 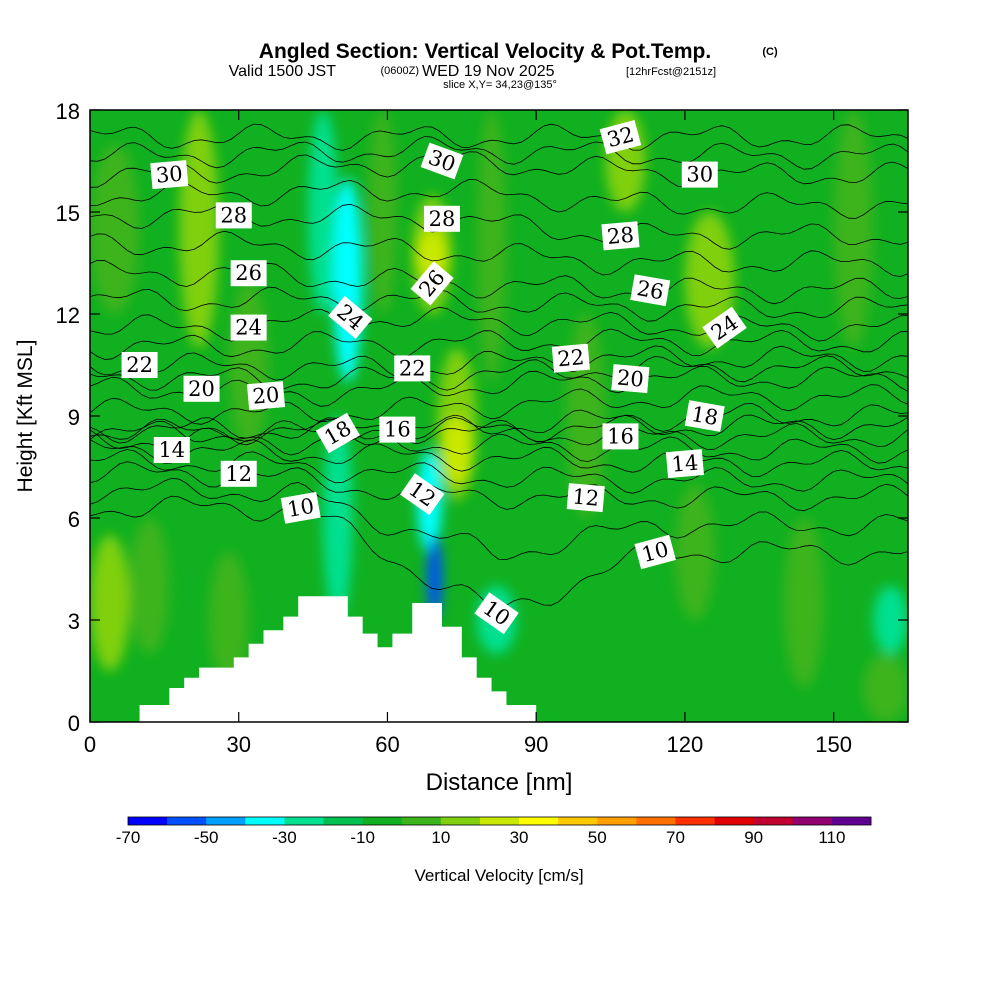 I want to click on colorbar-tick-label: 90, so click(x=753, y=837).